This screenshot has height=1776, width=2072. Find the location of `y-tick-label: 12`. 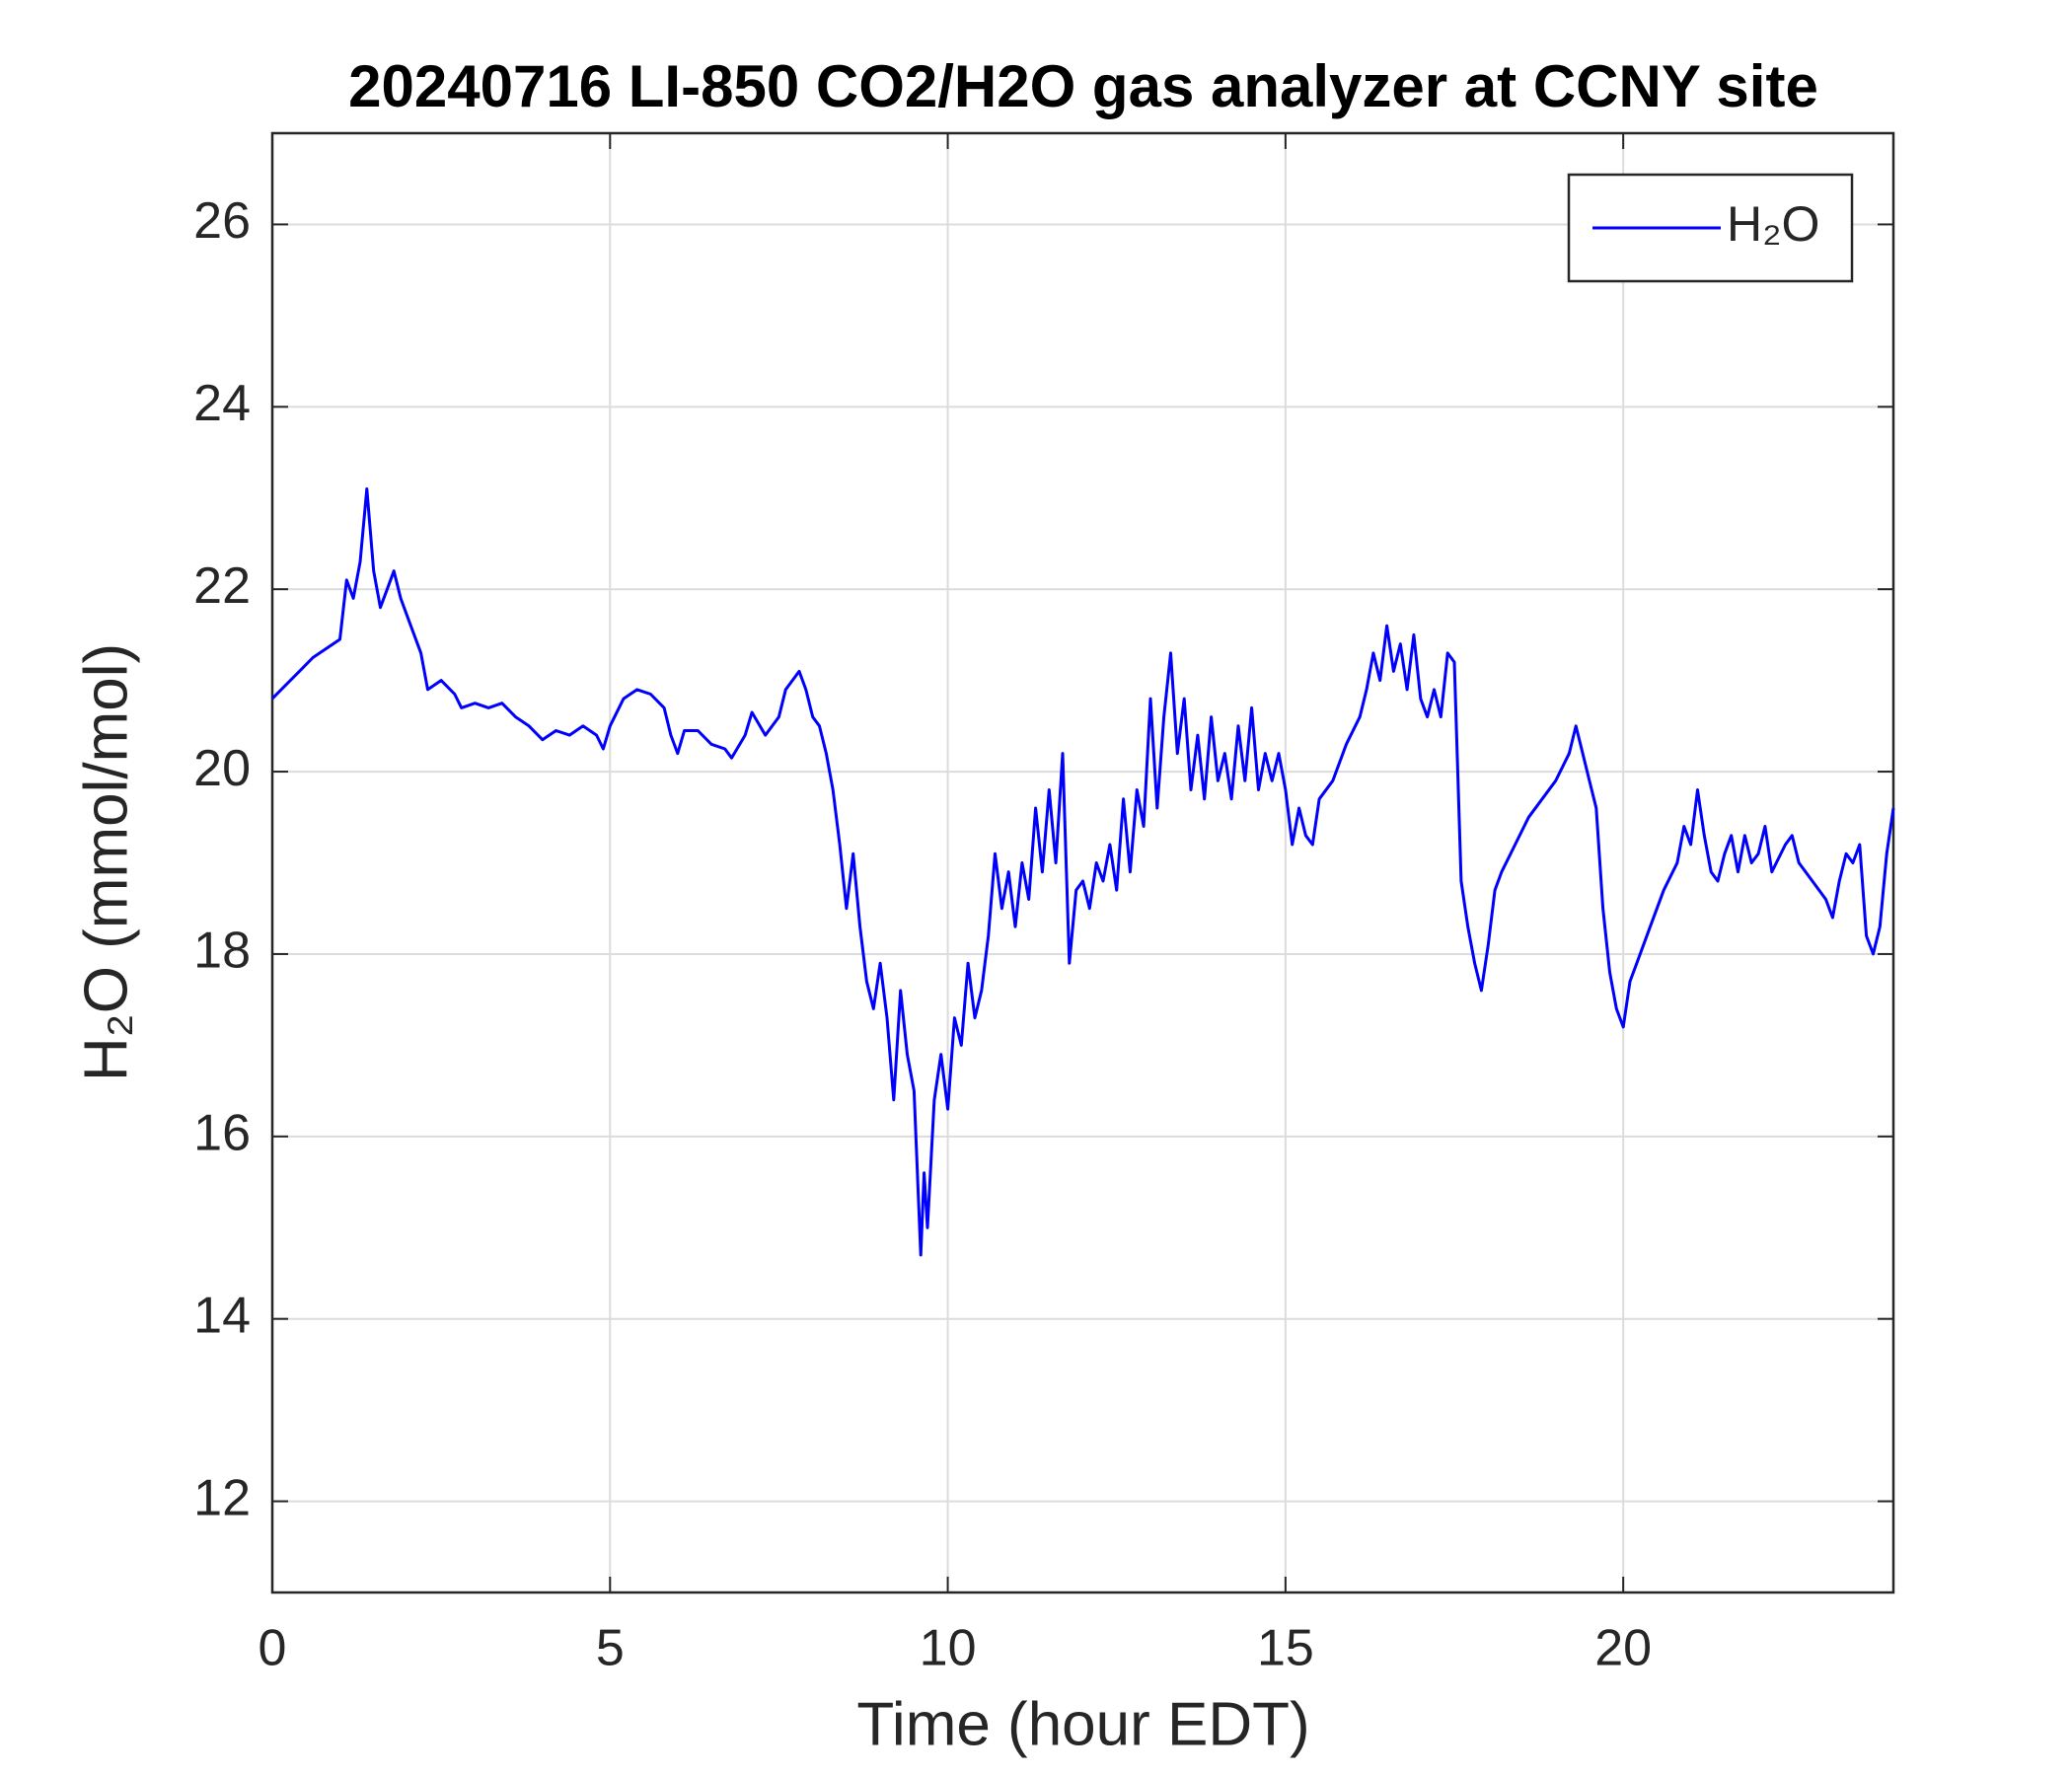

y-tick-label: 12 is located at coordinates (222, 1498).